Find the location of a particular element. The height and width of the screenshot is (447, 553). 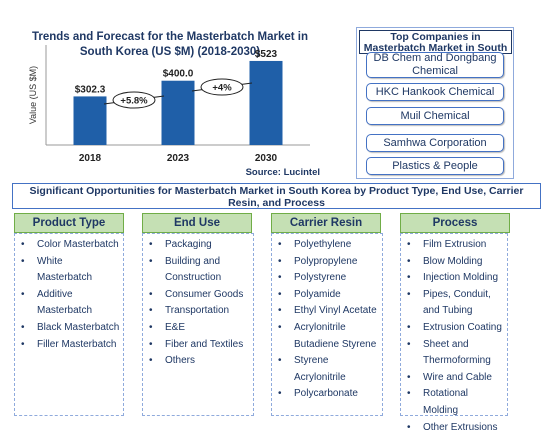

bar-value-label: $523 is located at coordinates (266, 54).